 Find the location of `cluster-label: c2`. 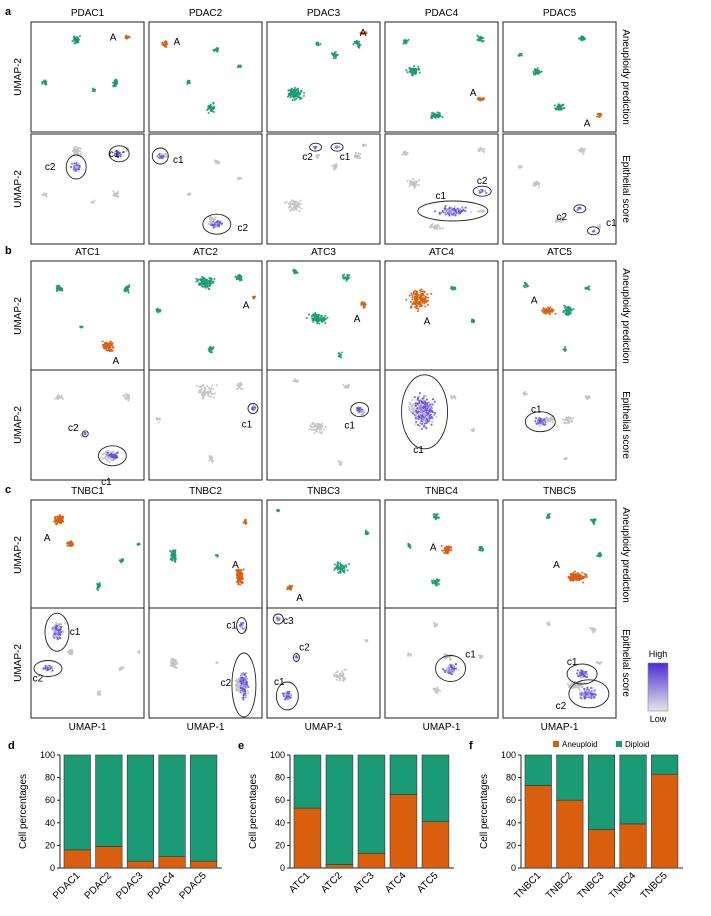

cluster-label: c2 is located at coordinates (243, 228).